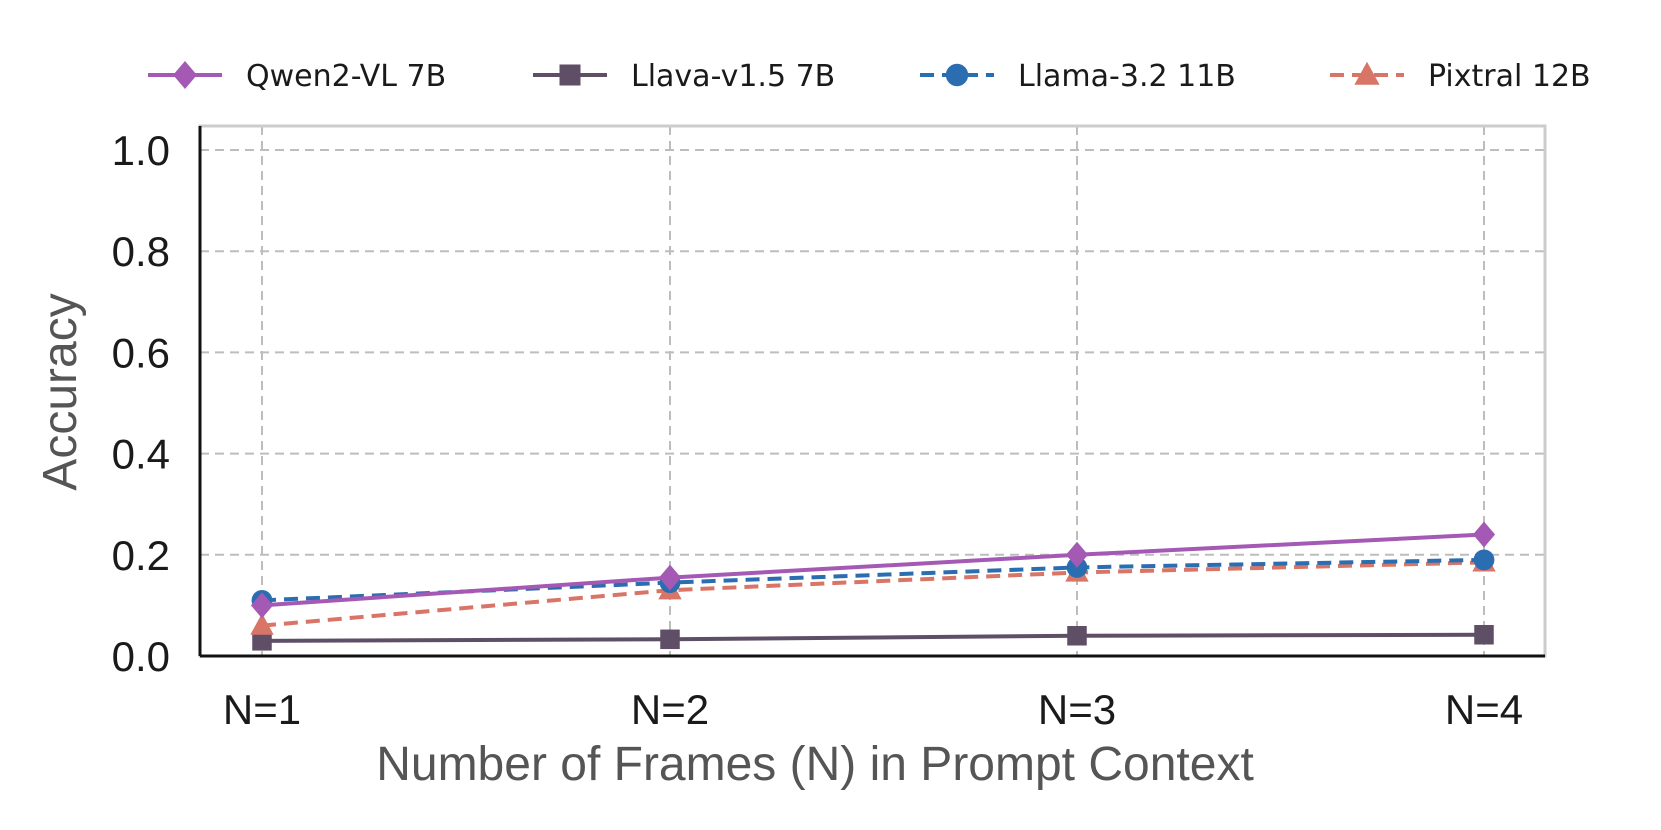 The width and height of the screenshot is (1661, 830). What do you see at coordinates (141, 555) in the screenshot?
I see `y-tick-label: 0.2` at bounding box center [141, 555].